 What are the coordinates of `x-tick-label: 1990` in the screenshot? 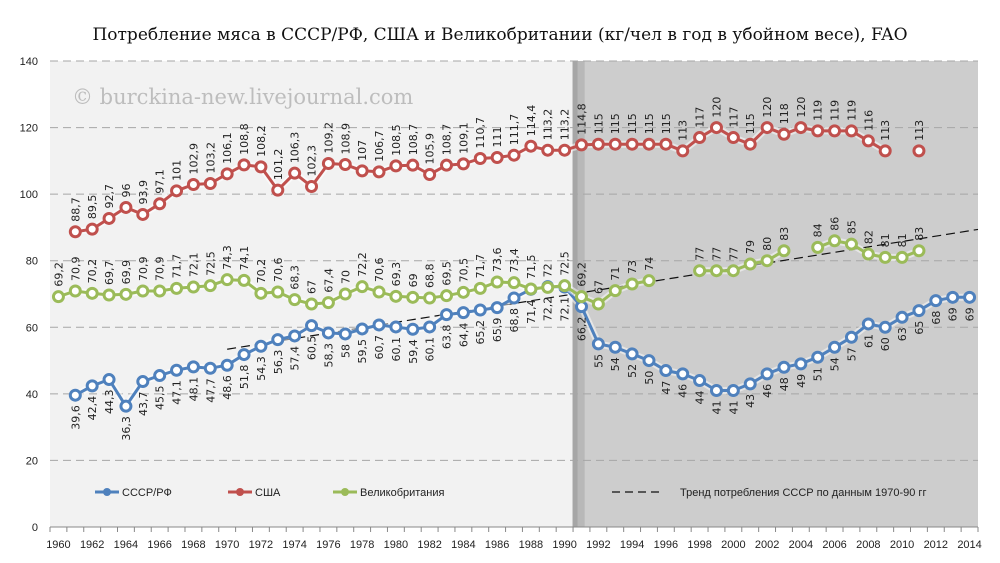 It's located at (564, 545).